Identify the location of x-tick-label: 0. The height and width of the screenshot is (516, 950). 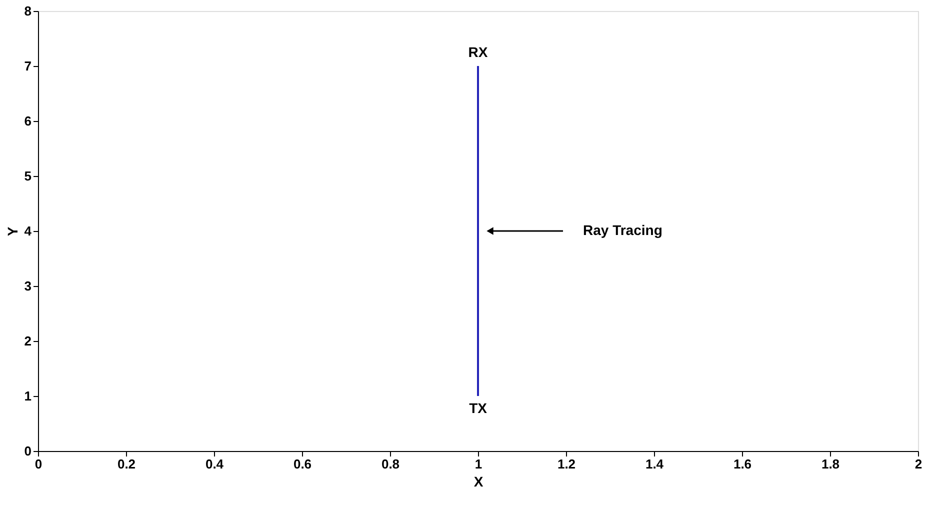
(38, 464).